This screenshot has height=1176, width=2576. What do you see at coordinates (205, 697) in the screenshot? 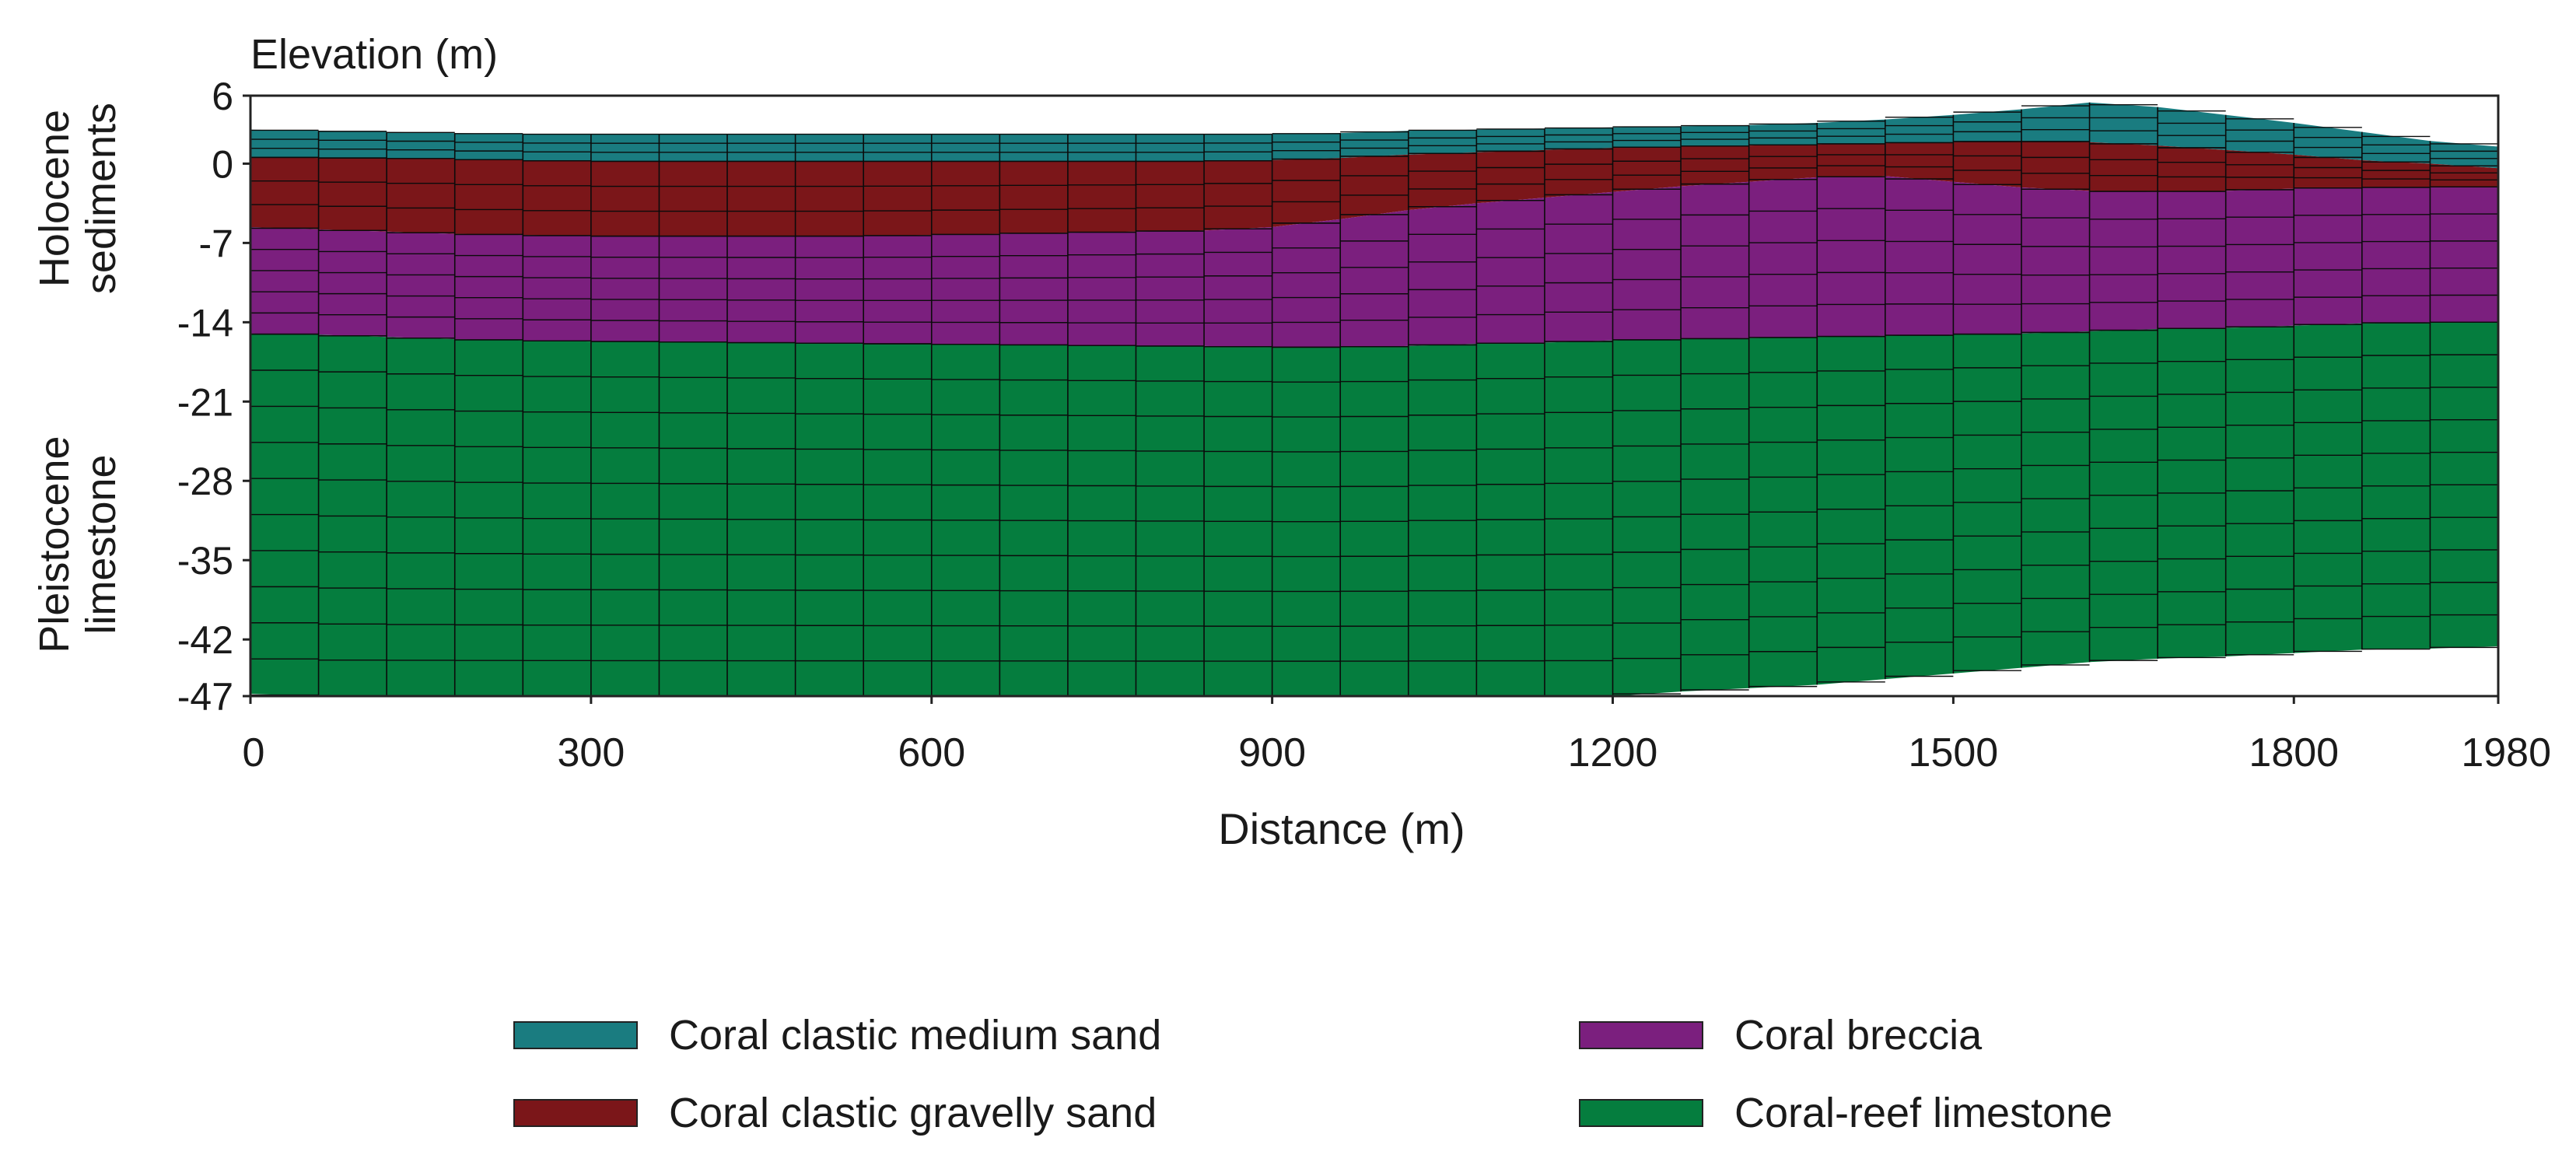
I see `y-tick-label: -47` at bounding box center [205, 697].